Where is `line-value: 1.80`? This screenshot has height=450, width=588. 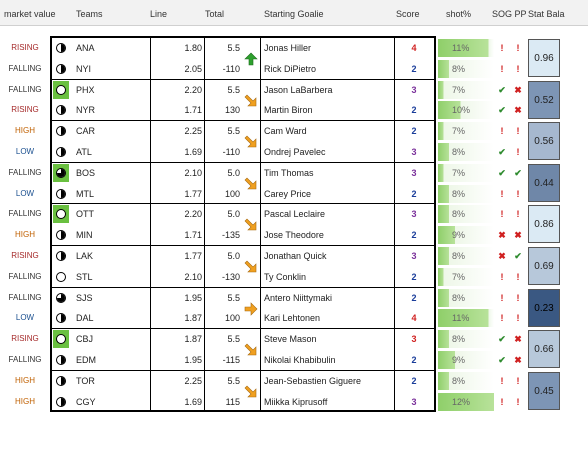 line-value: 1.80 is located at coordinates (193, 48).